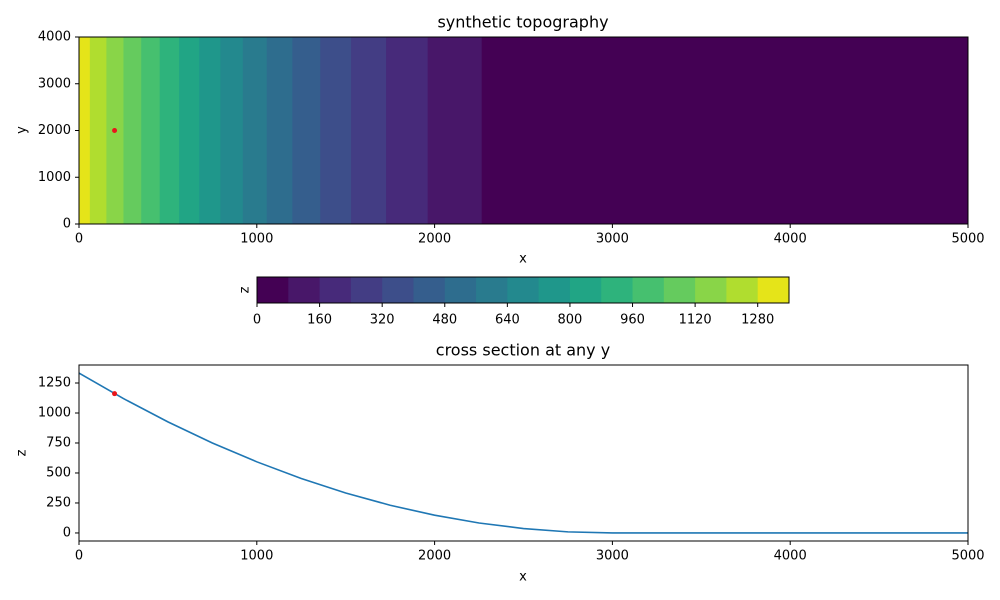  Describe the element at coordinates (54, 83) in the screenshot. I see `y-tick-label: 3000` at that location.